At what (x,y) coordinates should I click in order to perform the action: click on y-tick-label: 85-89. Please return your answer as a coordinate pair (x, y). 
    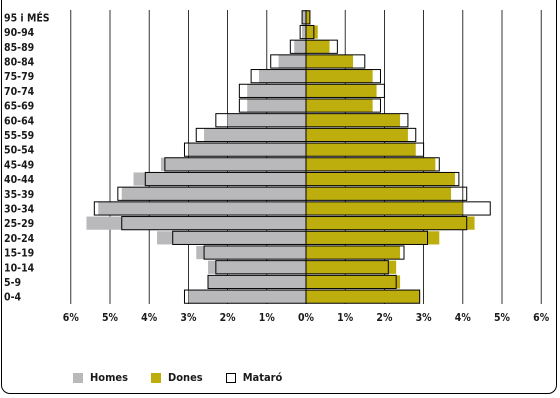
    Looking at the image, I should click on (19, 48).